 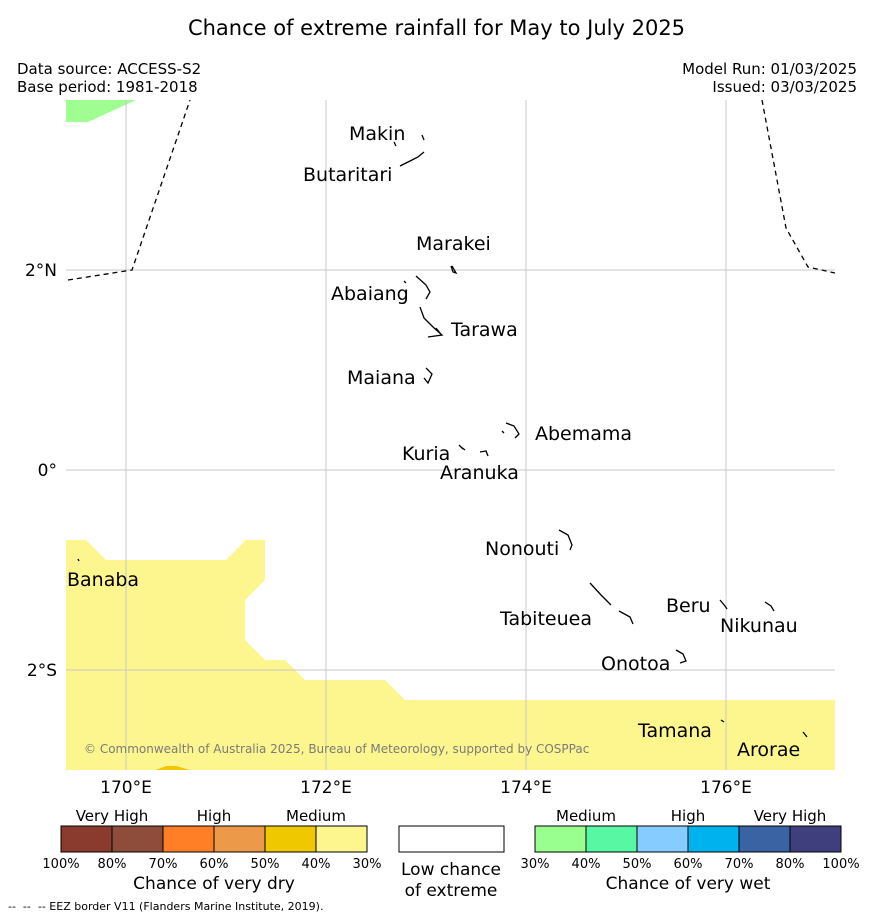 I want to click on dry-header-very-high: Very High, so click(x=112, y=816).